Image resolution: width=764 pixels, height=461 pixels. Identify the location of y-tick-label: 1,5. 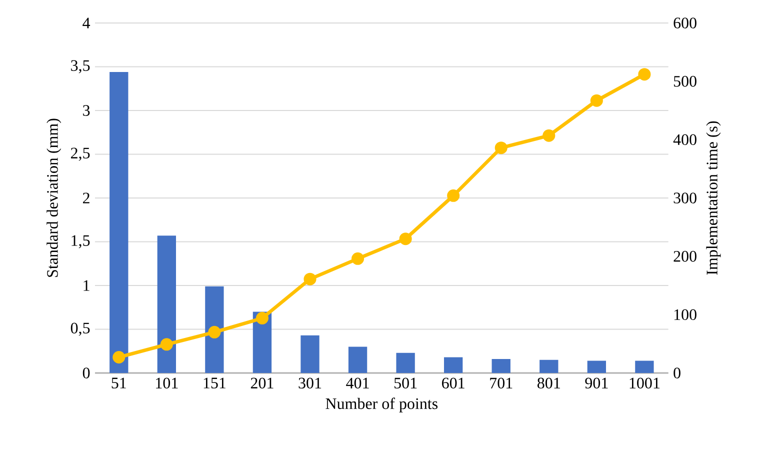
(81, 241).